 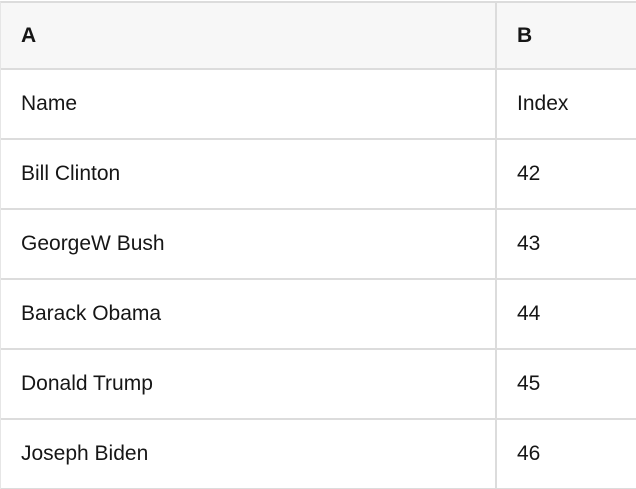 I want to click on cell-b6: 46, so click(x=529, y=453).